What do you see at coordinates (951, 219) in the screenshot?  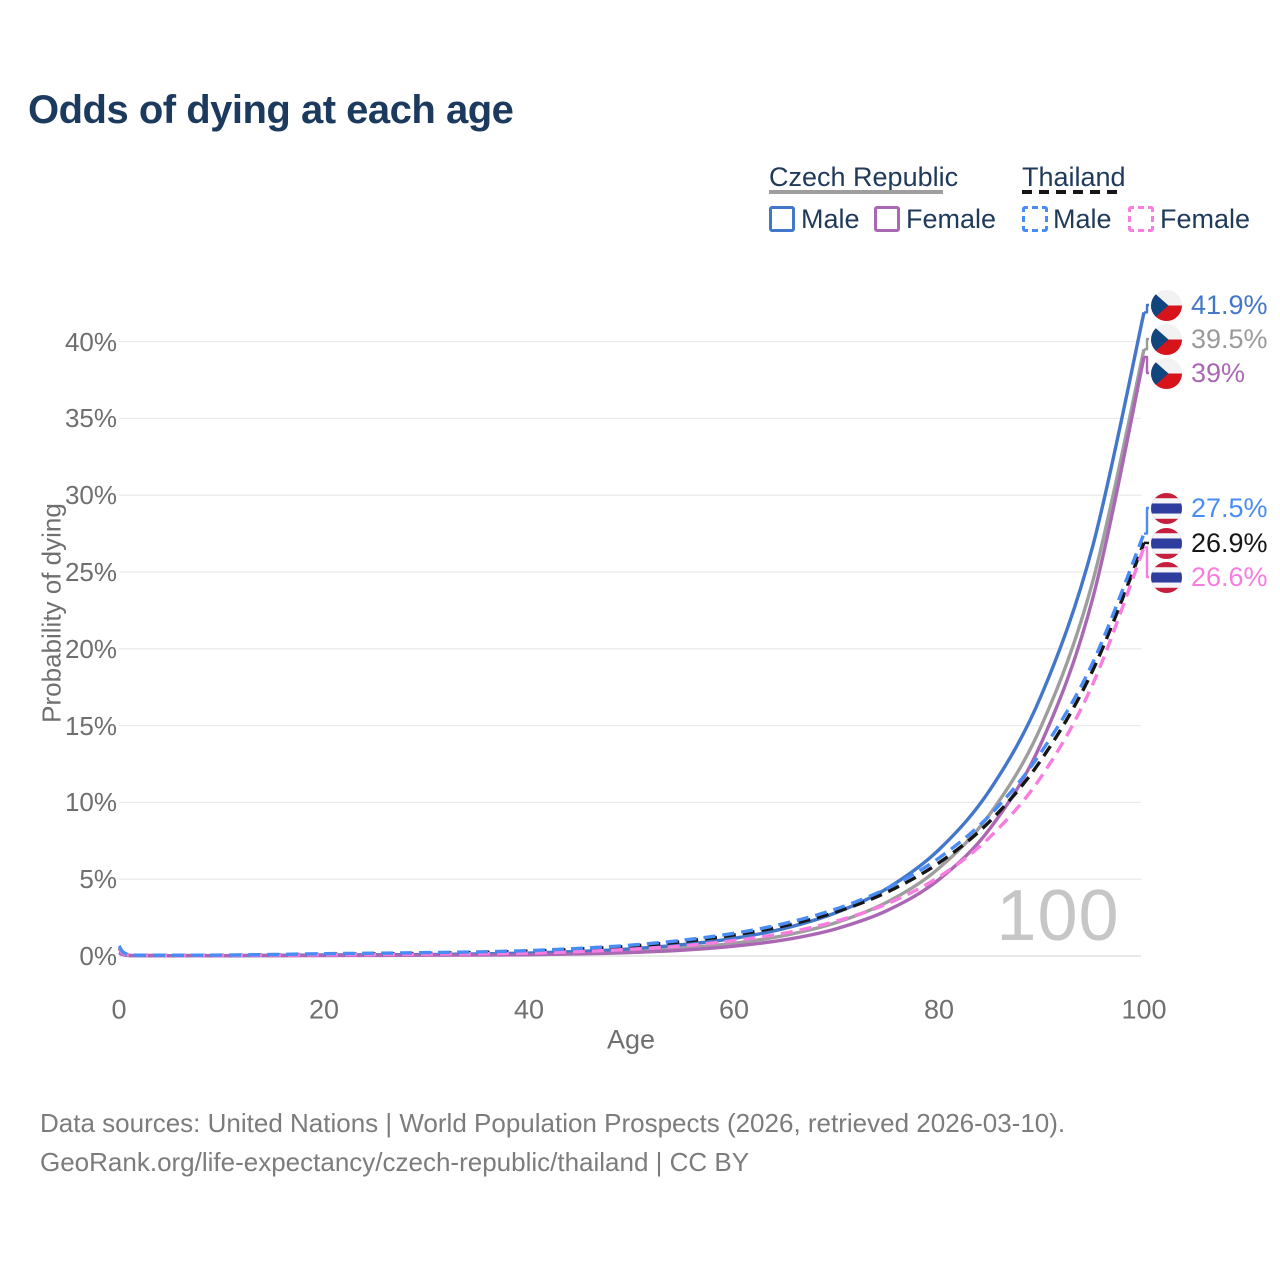 I see `legend-item-czech-female: Female` at bounding box center [951, 219].